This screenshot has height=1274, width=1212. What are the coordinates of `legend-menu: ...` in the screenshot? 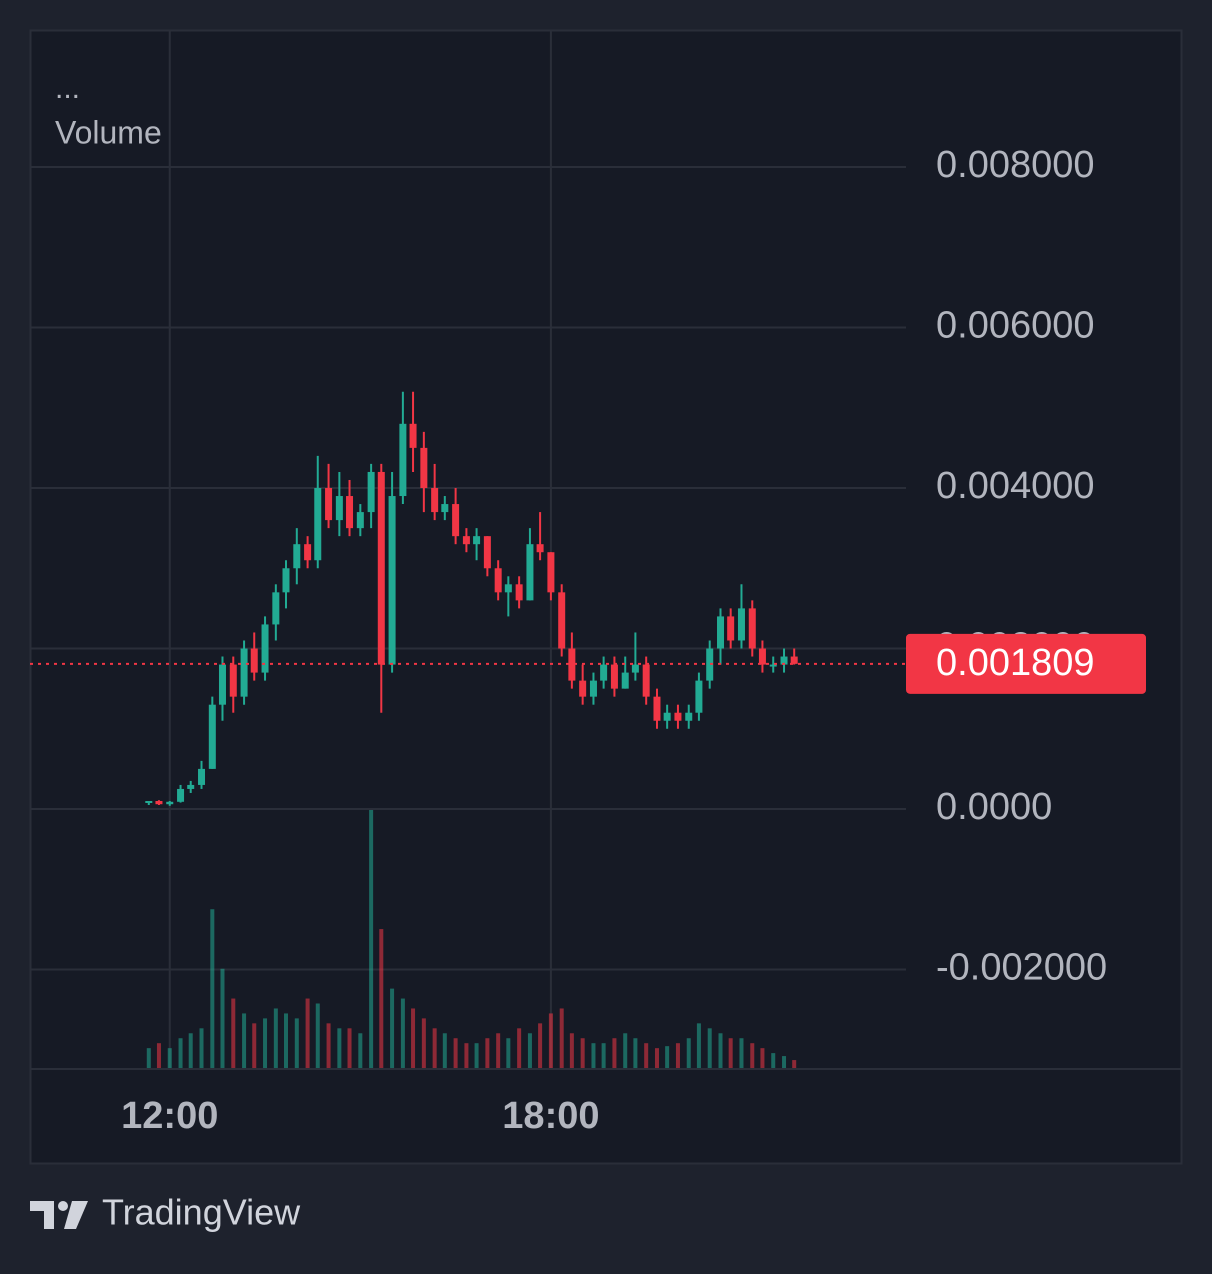 It's located at (67, 88).